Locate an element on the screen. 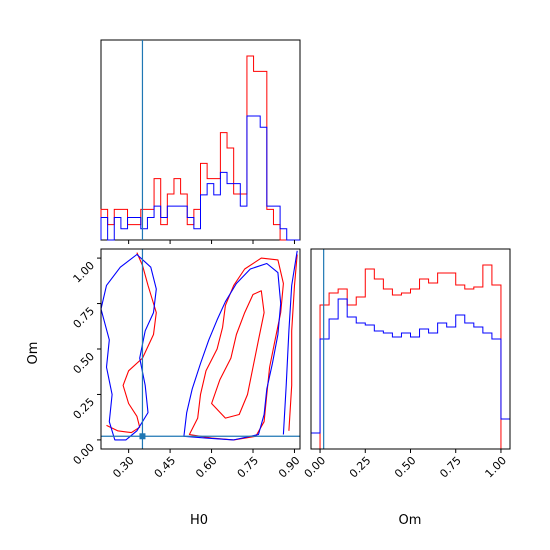 This screenshot has width=550, height=550. om-marginal-frame is located at coordinates (410, 349).